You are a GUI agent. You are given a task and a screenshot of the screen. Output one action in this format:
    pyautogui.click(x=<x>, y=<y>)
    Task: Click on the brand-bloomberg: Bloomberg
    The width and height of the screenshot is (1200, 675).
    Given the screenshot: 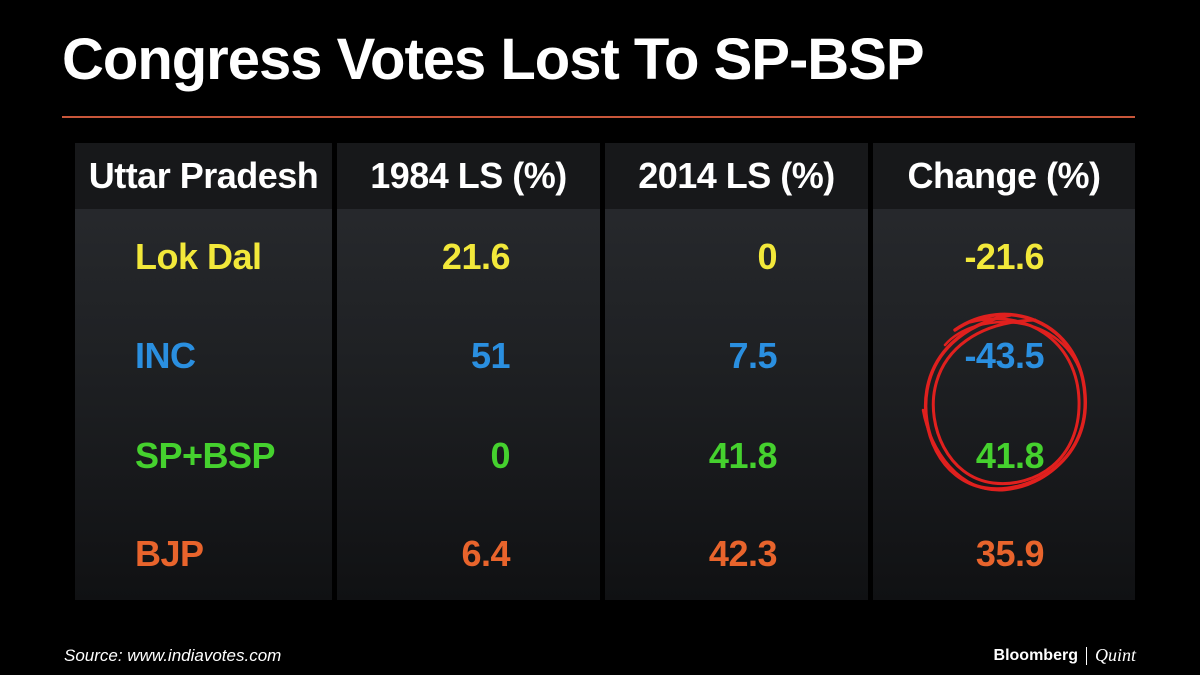 What is the action you would take?
    pyautogui.click(x=1035, y=655)
    